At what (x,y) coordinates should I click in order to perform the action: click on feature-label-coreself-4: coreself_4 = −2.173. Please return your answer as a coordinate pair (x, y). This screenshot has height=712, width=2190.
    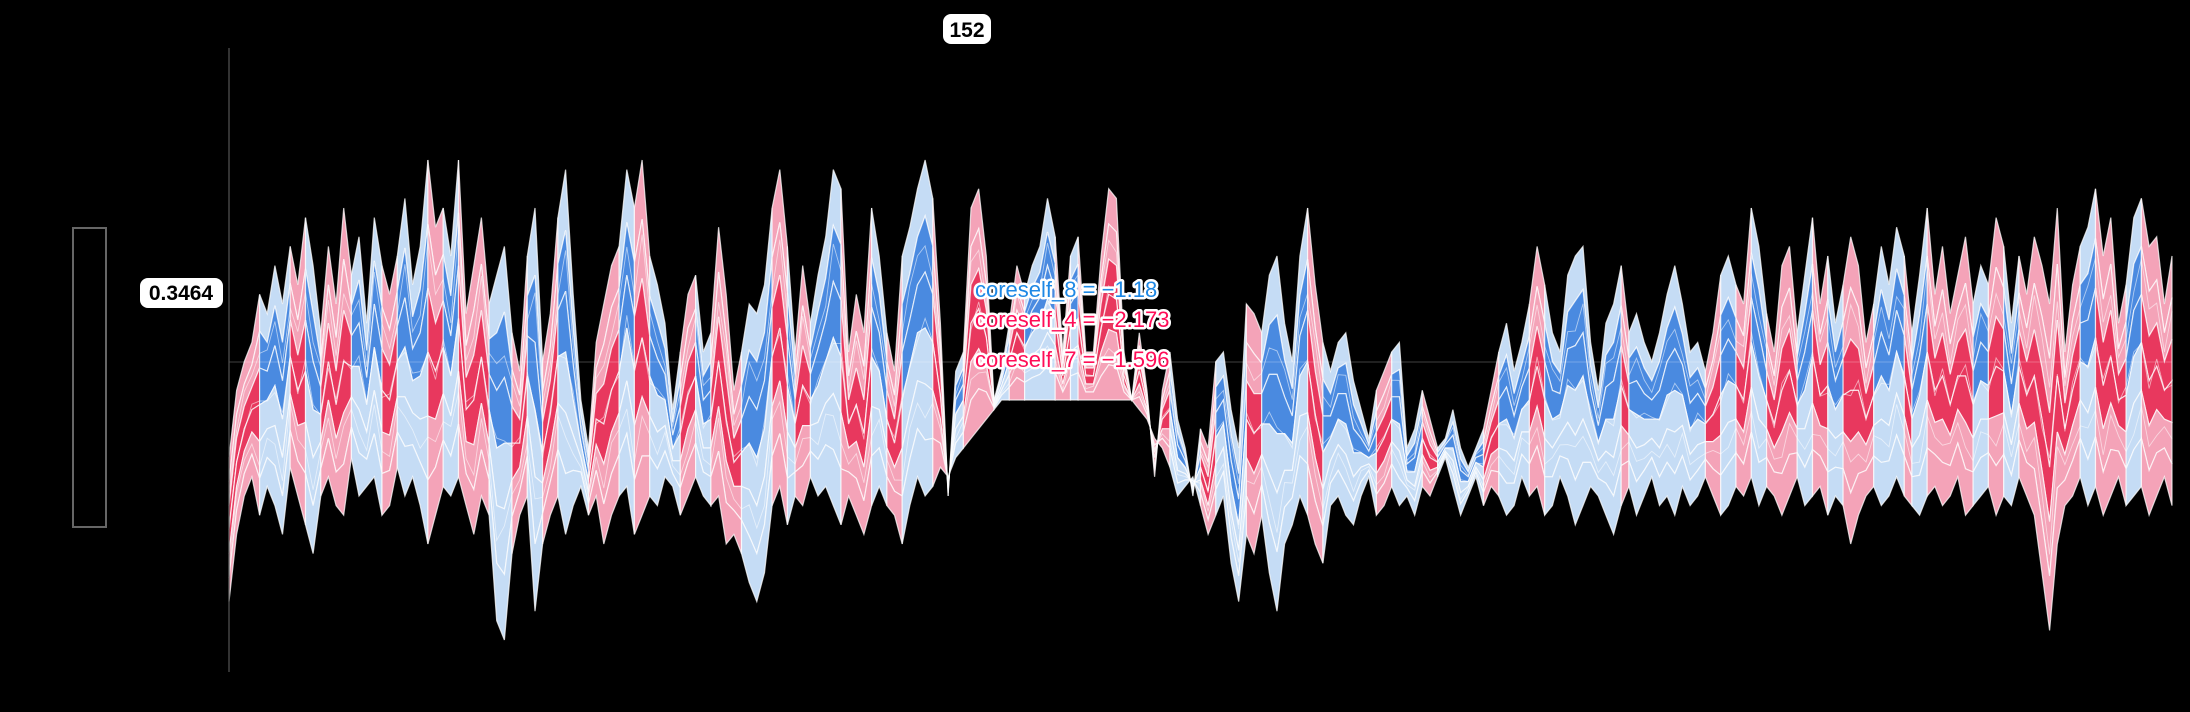
    Looking at the image, I should click on (1072, 319).